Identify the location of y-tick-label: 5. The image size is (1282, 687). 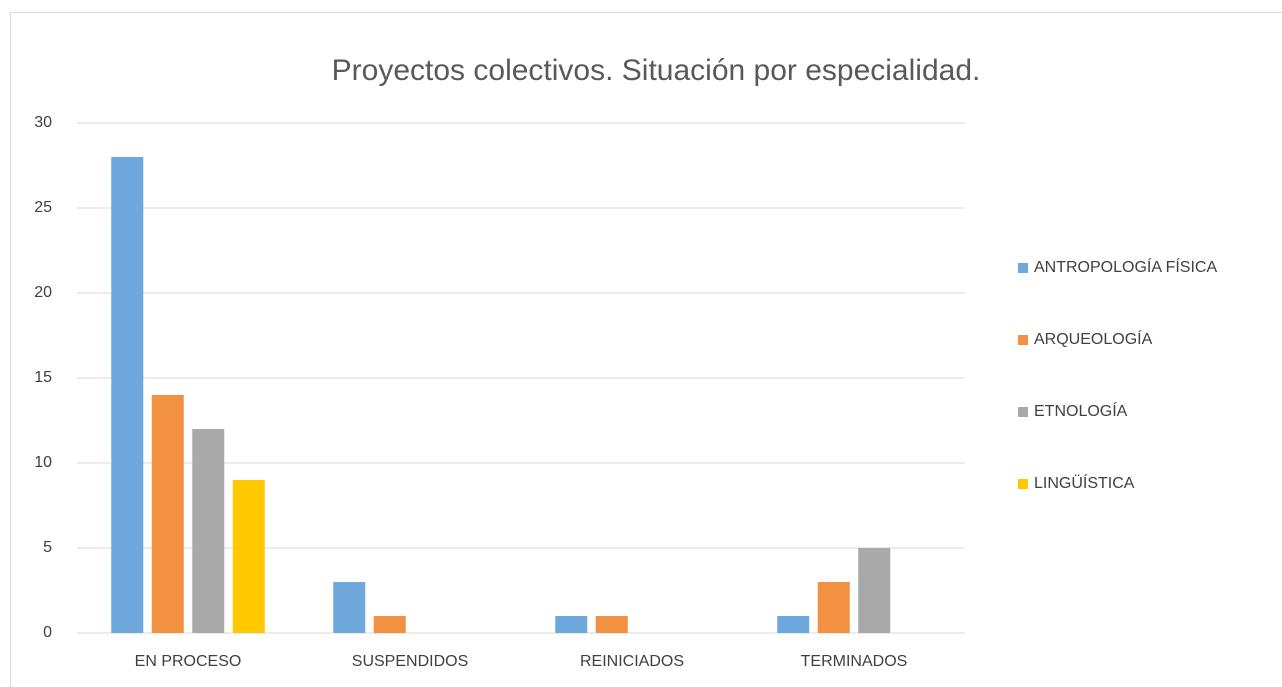
(47, 547).